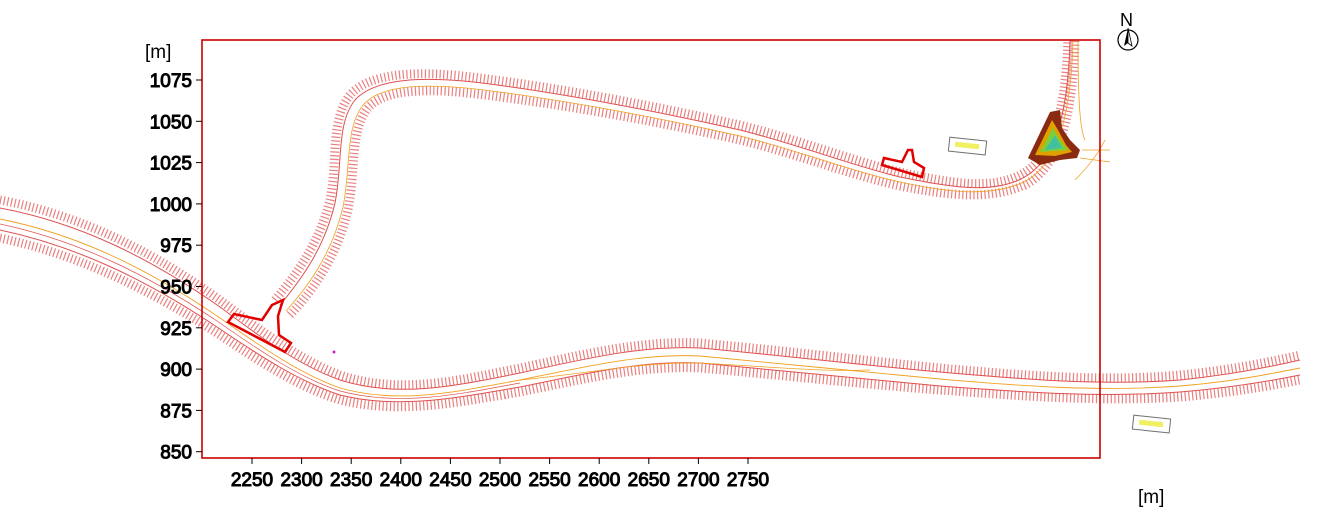  Describe the element at coordinates (698, 480) in the screenshot. I see `x-tick-label: 2700` at that location.